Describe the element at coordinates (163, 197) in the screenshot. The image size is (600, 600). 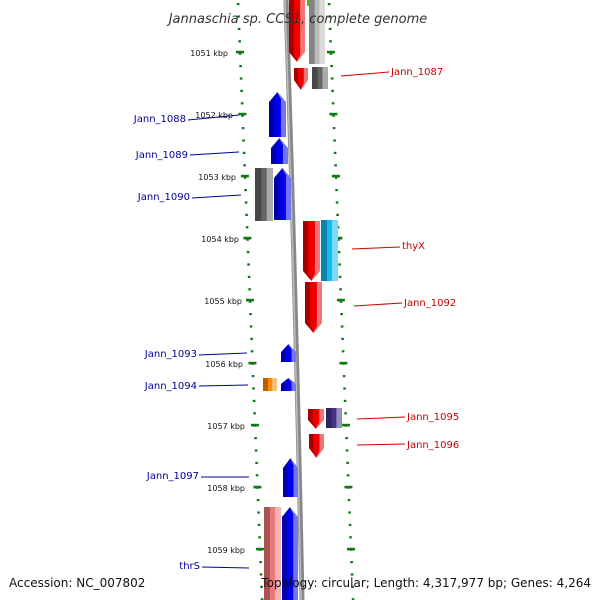
I see `gene-label-jann-1090: Jann_1090` at that location.